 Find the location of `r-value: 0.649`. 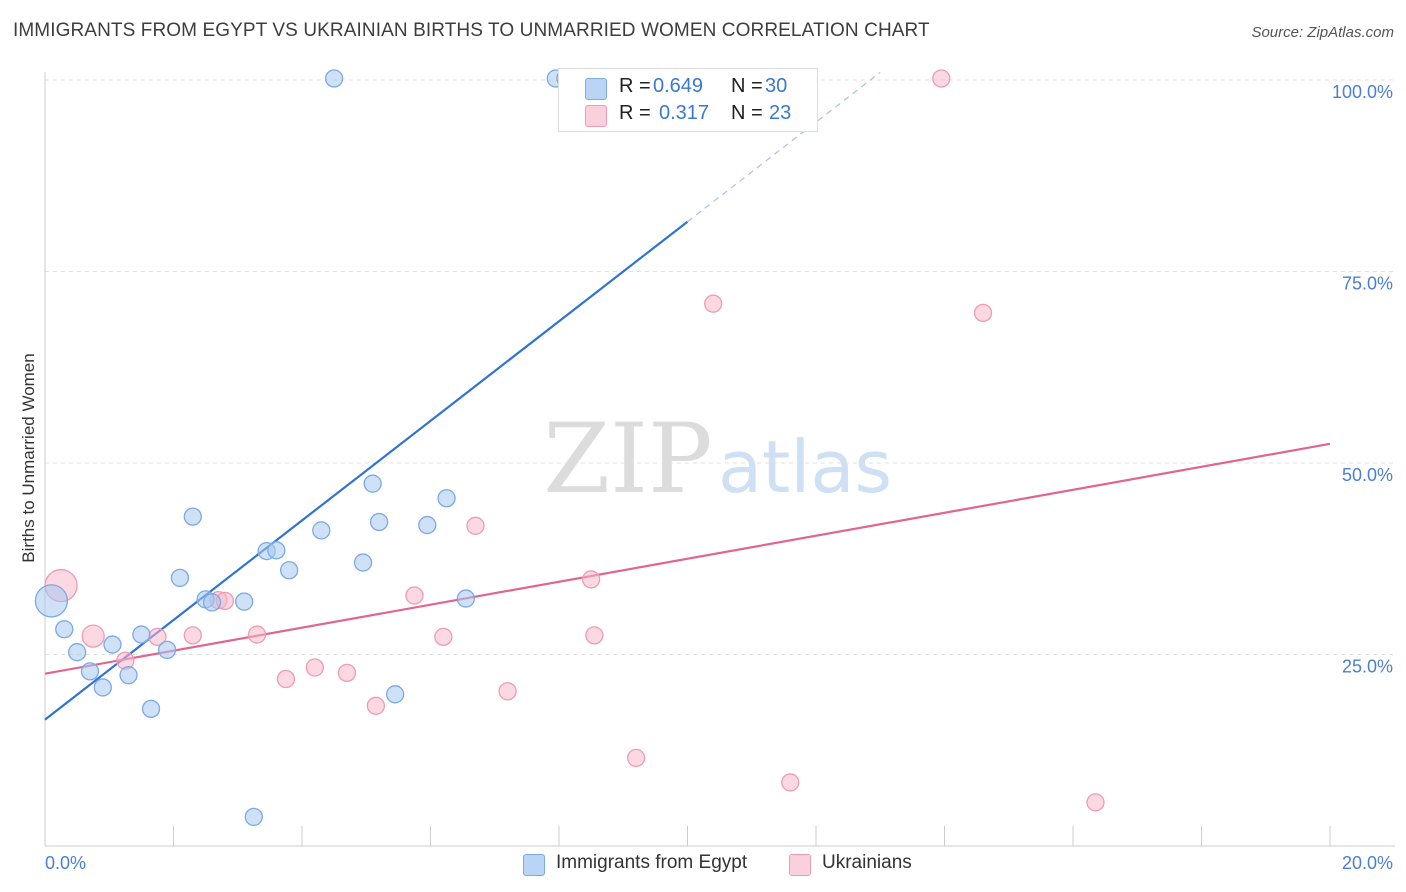

r-value: 0.649 is located at coordinates (678, 86).